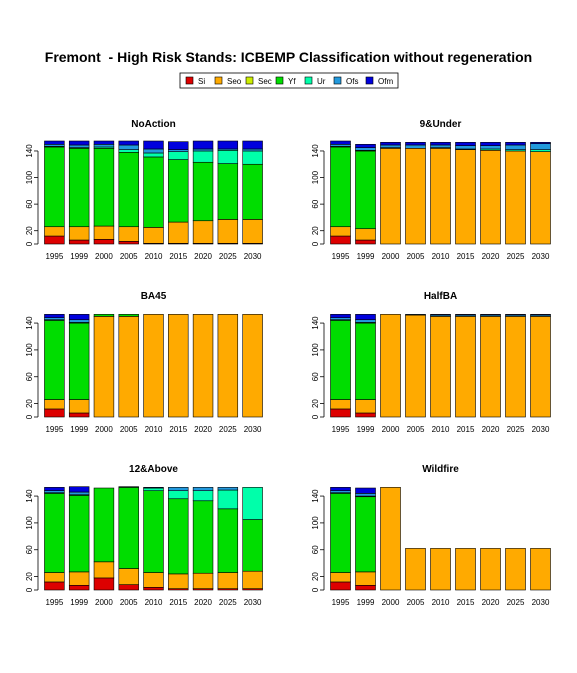  I want to click on panel-title: HalfBA, so click(440, 296).